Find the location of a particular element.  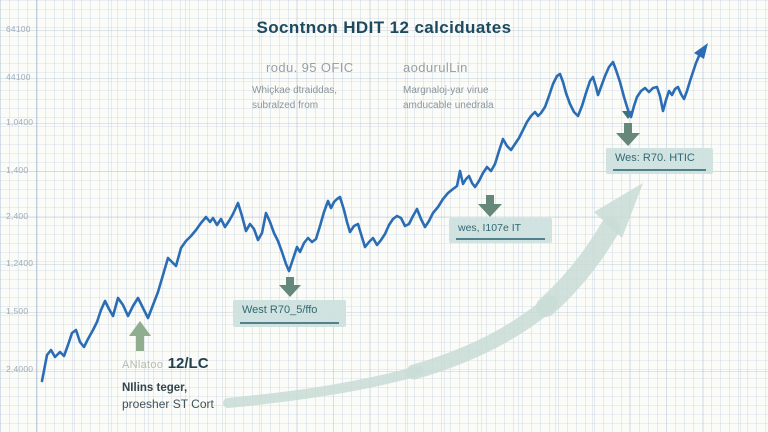

page-title: Socntnon HDIT 12 calciduates is located at coordinates (384, 27).